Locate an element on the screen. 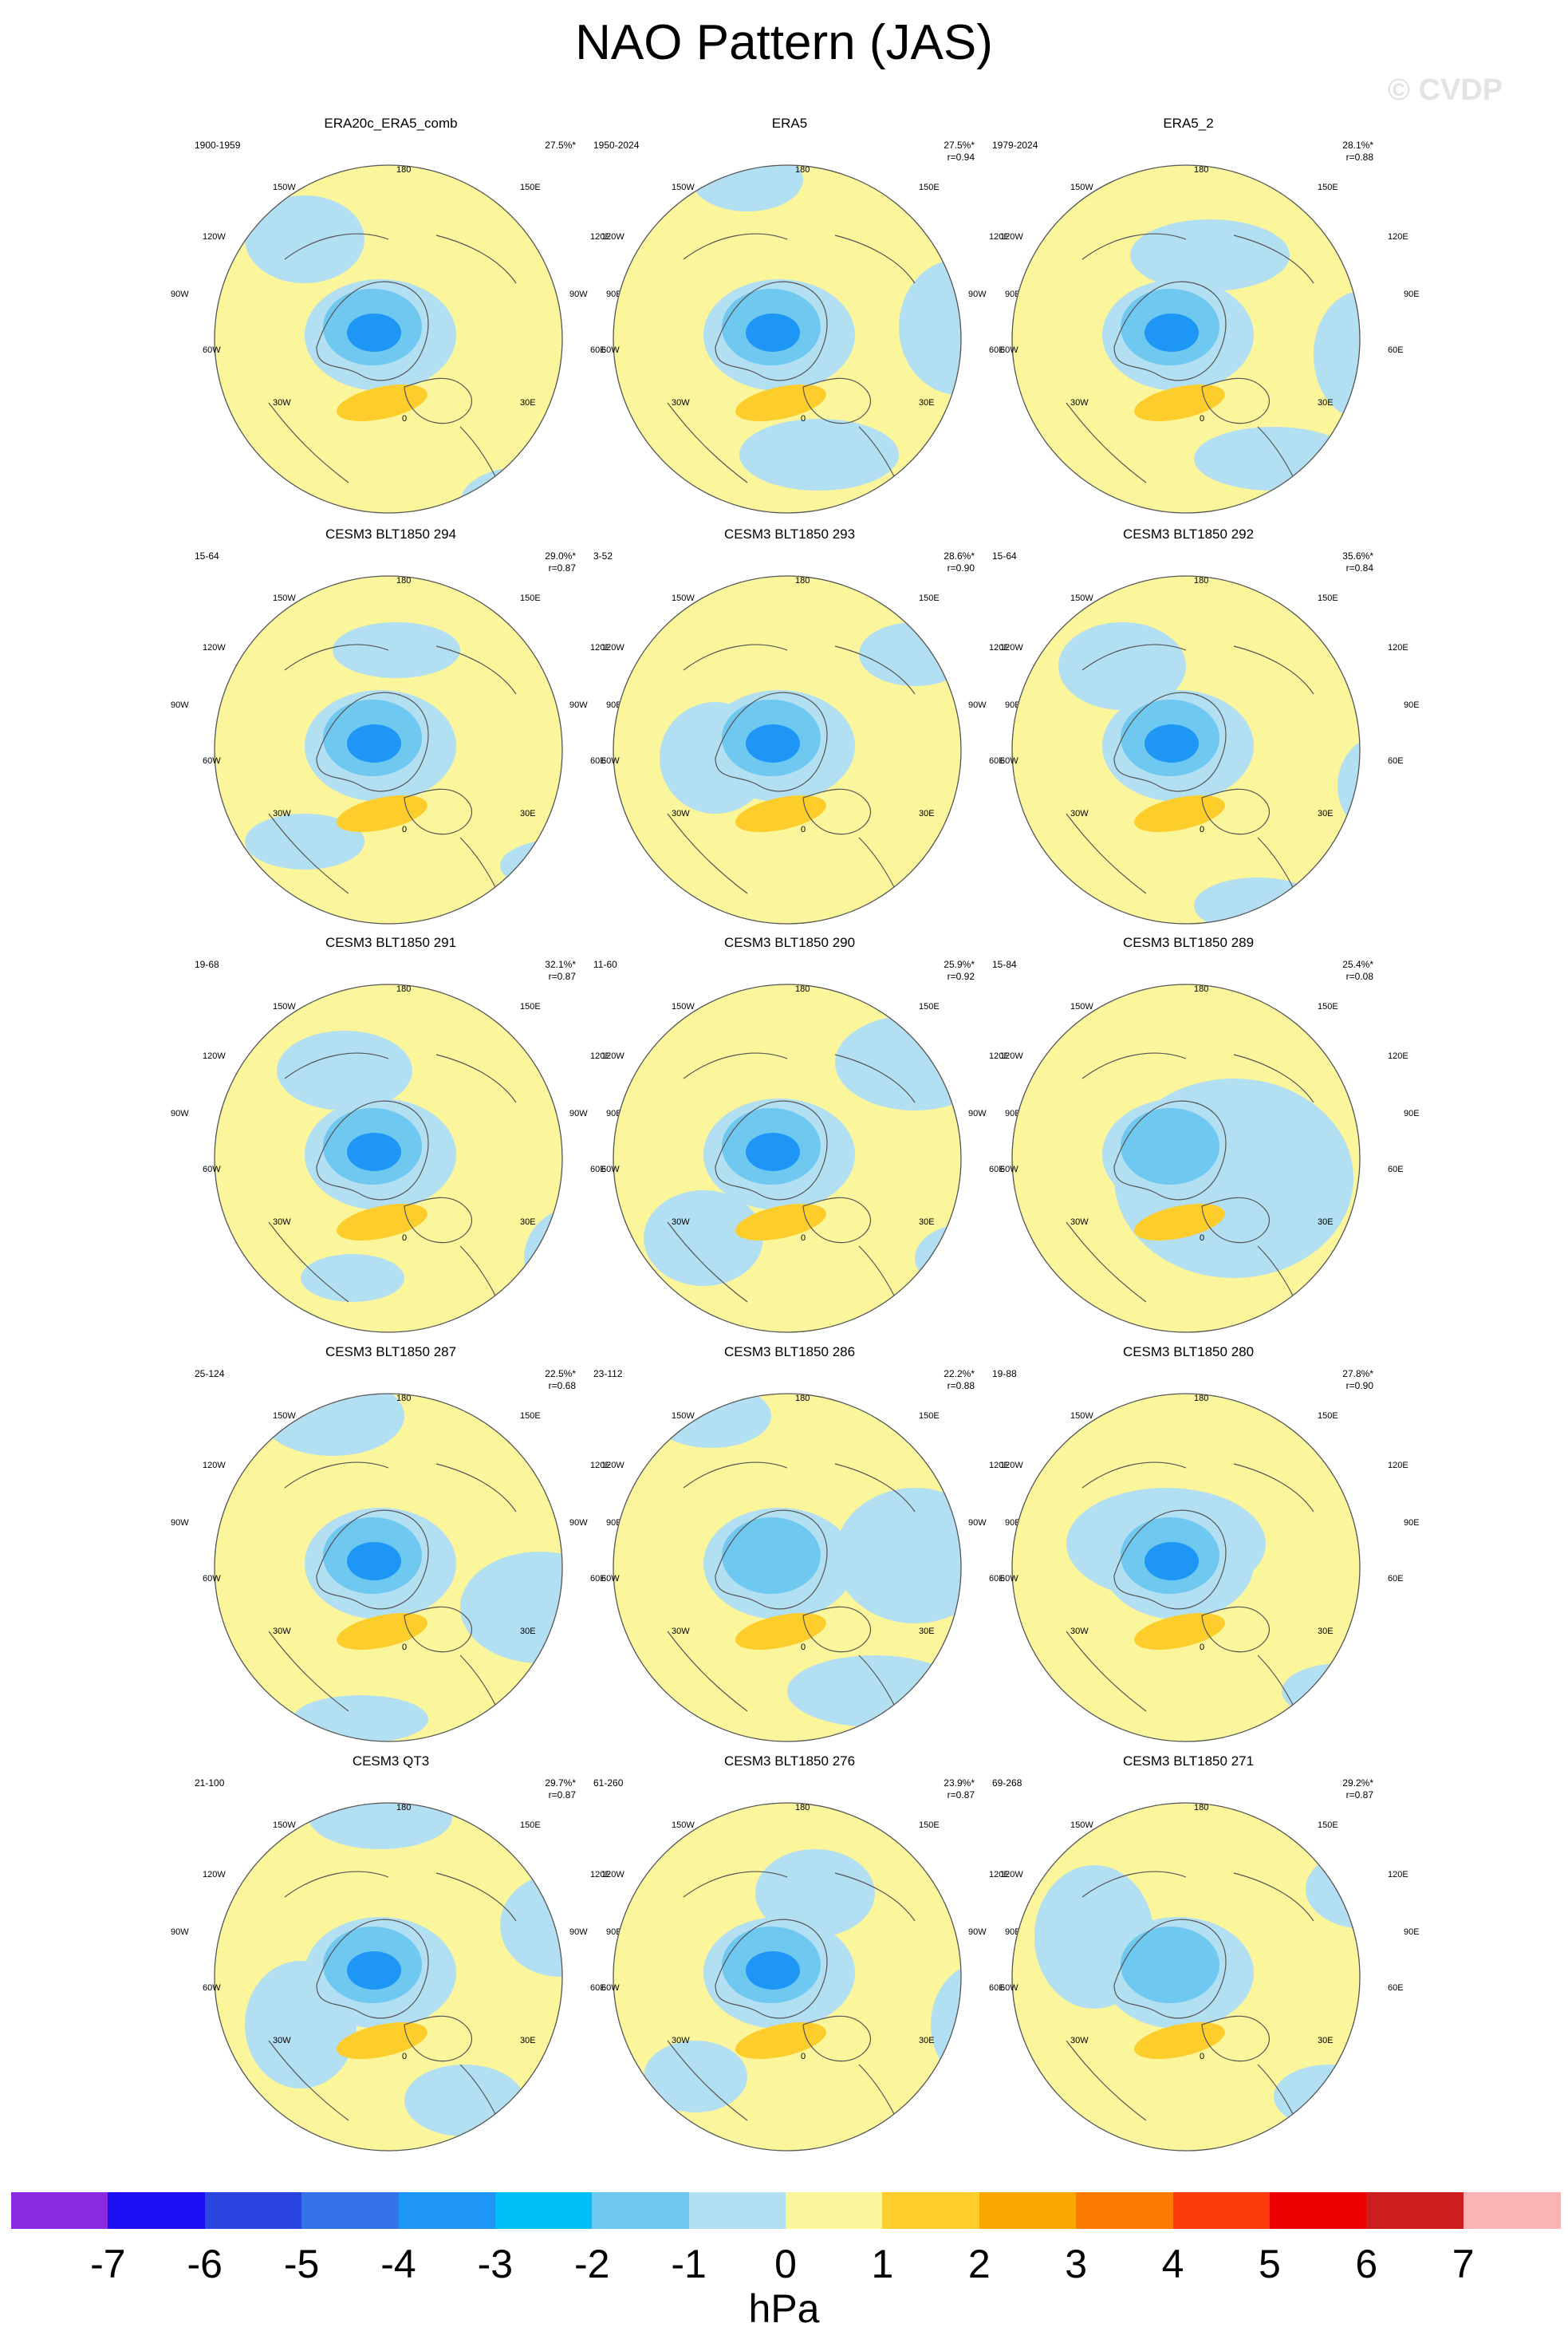 The width and height of the screenshot is (1568, 2335). panel-years: 19-68 is located at coordinates (207, 964).